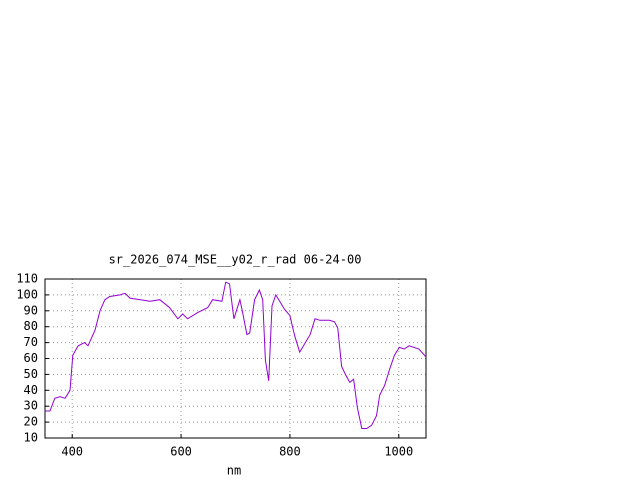 The width and height of the screenshot is (640, 480). I want to click on y-tick-label: 10, so click(31, 438).